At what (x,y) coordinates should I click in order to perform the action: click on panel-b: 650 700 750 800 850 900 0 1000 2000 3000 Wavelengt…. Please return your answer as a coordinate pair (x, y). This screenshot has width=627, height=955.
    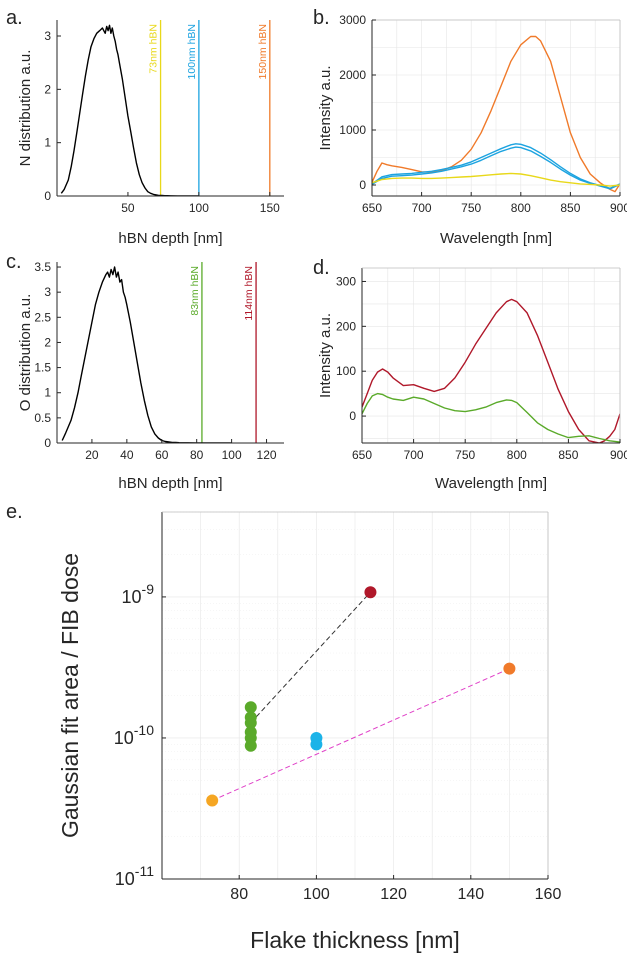
    Looking at the image, I should click on (470, 127).